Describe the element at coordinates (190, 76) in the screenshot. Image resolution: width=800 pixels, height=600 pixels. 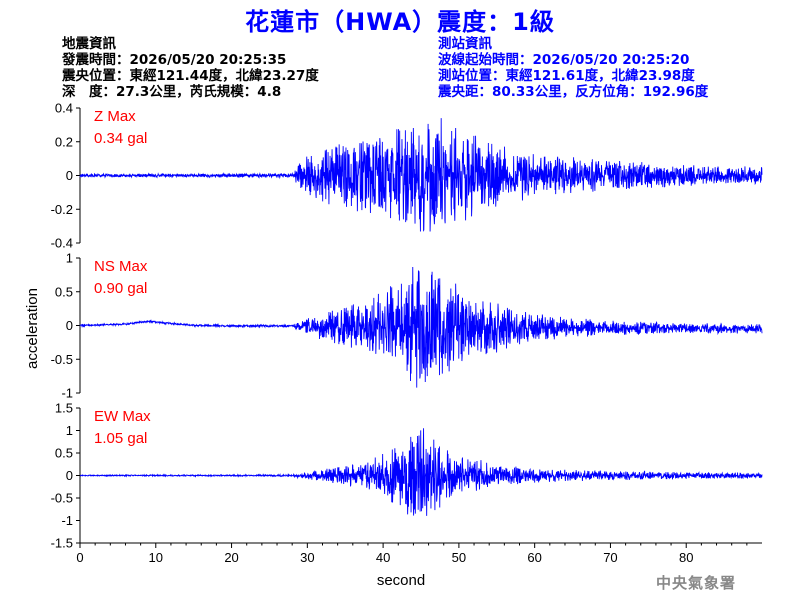
I see `epicenter-location: 震央位置：東經121.44度，北緯23.27度` at that location.